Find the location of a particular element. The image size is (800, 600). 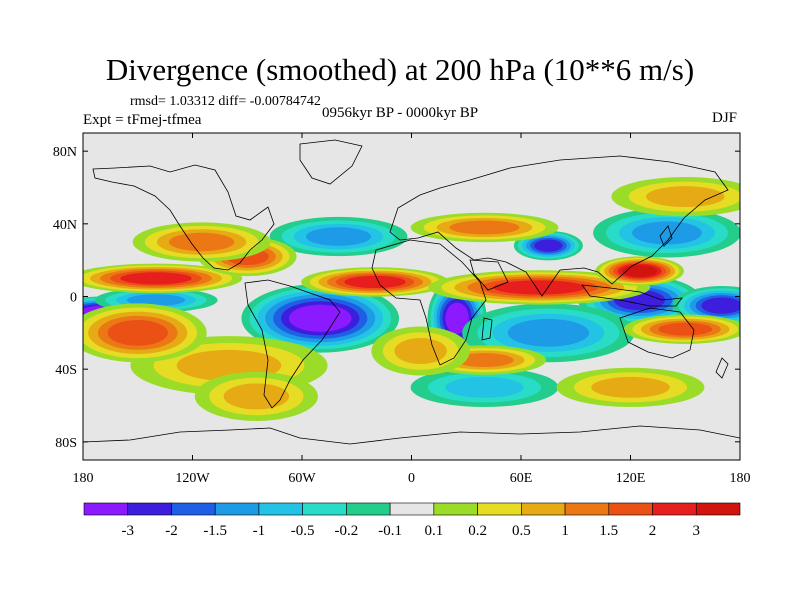

colorbar-label: -1.5 is located at coordinates (215, 531).